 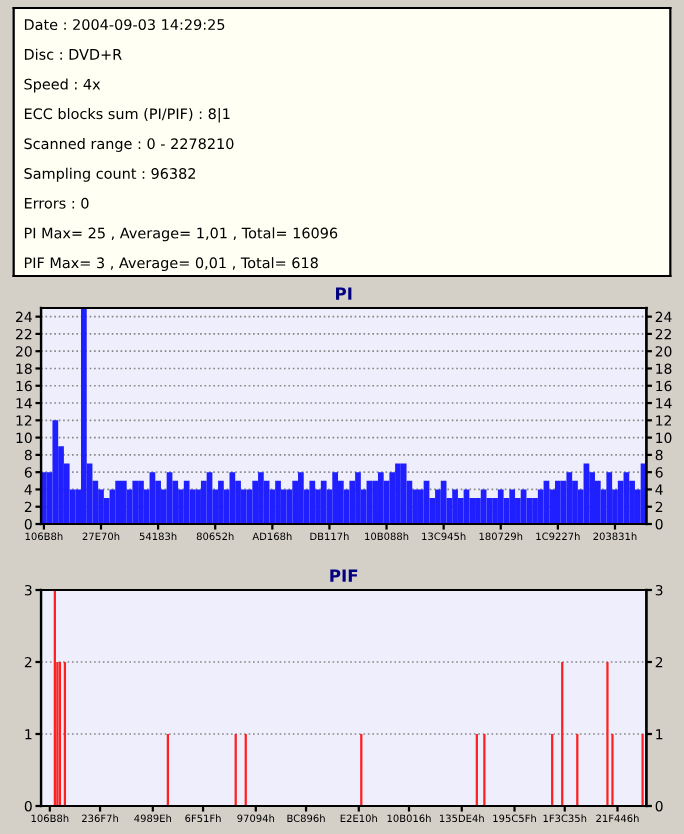 I want to click on chart-title: PIF, so click(x=344, y=575).